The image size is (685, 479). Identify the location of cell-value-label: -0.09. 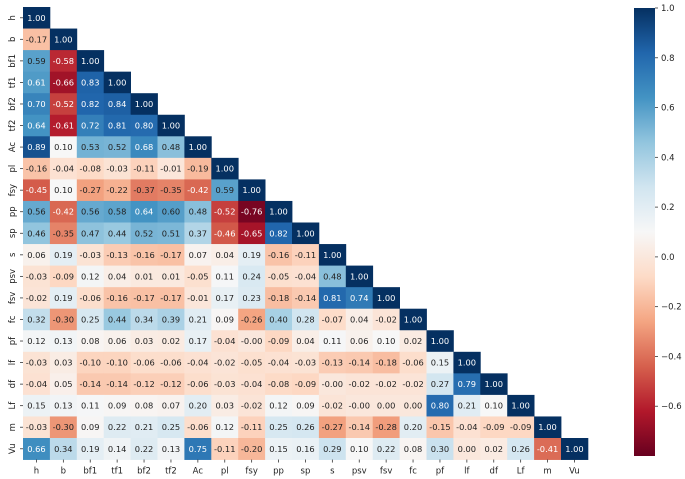
(493, 427).